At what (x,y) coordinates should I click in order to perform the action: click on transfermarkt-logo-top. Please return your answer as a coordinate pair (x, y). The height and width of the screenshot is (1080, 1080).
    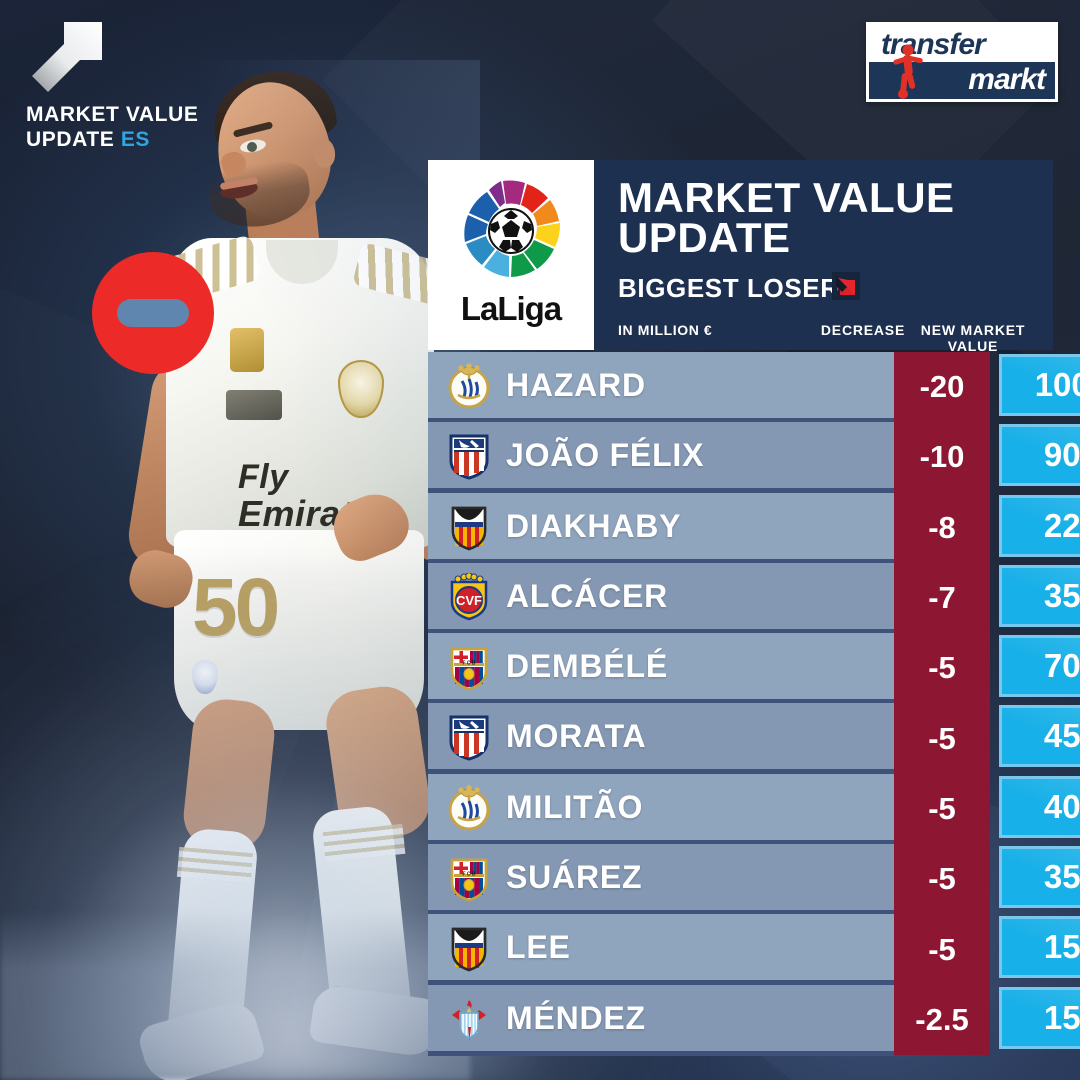
    Looking at the image, I should click on (962, 43).